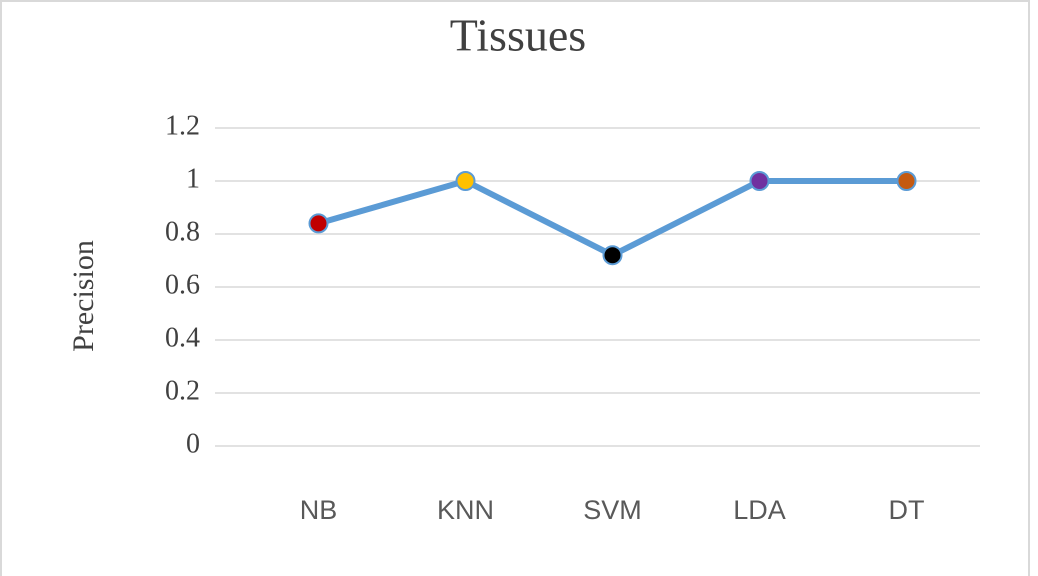 Image resolution: width=1038 pixels, height=576 pixels. I want to click on x-tick-label: LDA, so click(759, 510).